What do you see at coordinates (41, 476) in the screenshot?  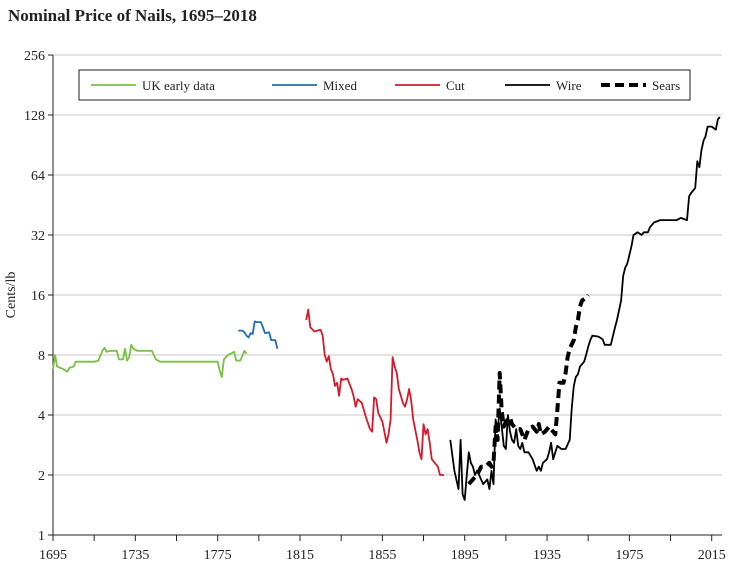 I see `y-tick-label: 2` at bounding box center [41, 476].